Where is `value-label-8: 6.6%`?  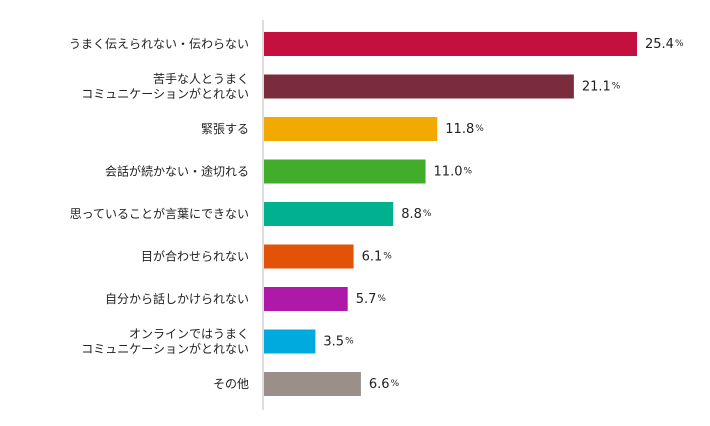
value-label-8: 6.6% is located at coordinates (384, 384).